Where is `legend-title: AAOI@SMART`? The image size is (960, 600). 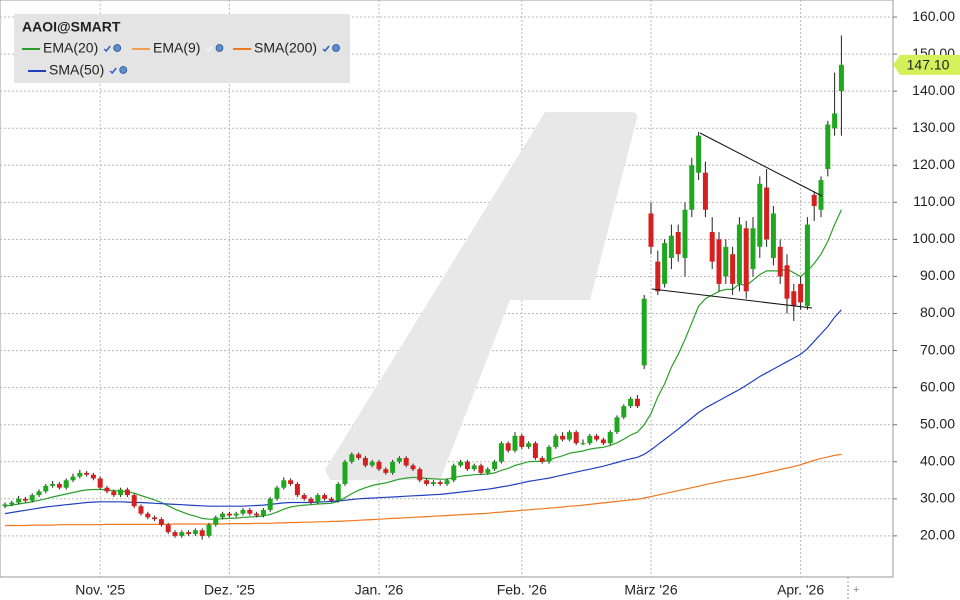 legend-title: AAOI@SMART is located at coordinates (71, 27).